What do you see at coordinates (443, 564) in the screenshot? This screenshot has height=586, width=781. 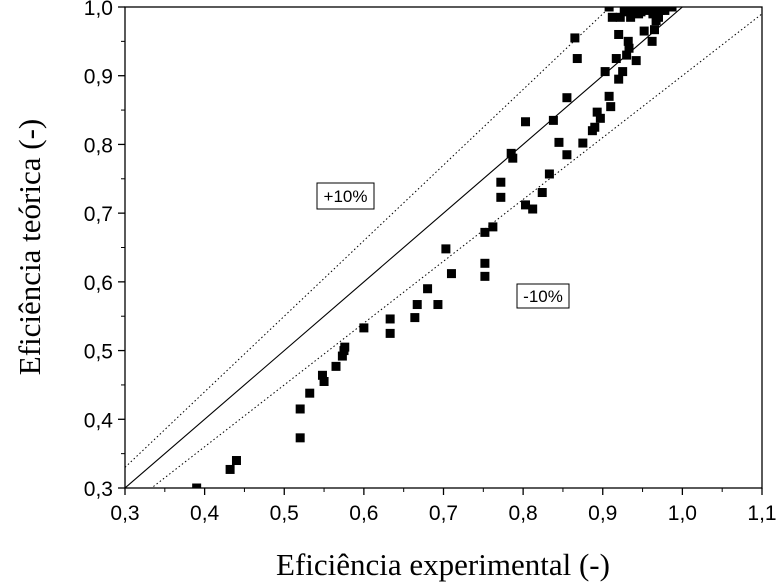 I see `x-axis-title: Eficiência experimental (-)` at bounding box center [443, 564].